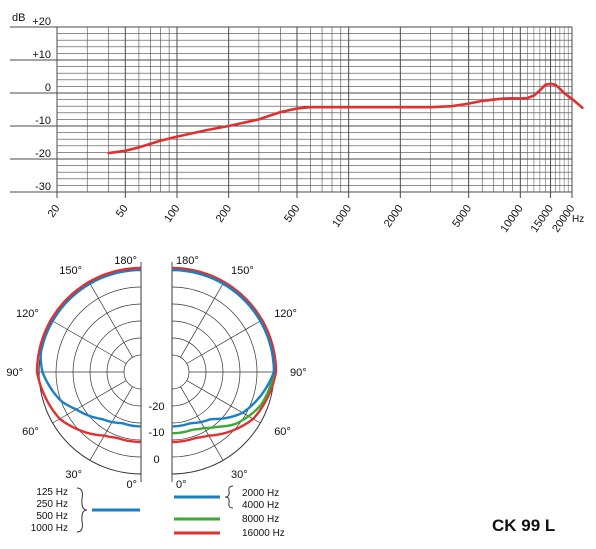 The height and width of the screenshot is (549, 596). I want to click on frequency-response-line, so click(345, 118).